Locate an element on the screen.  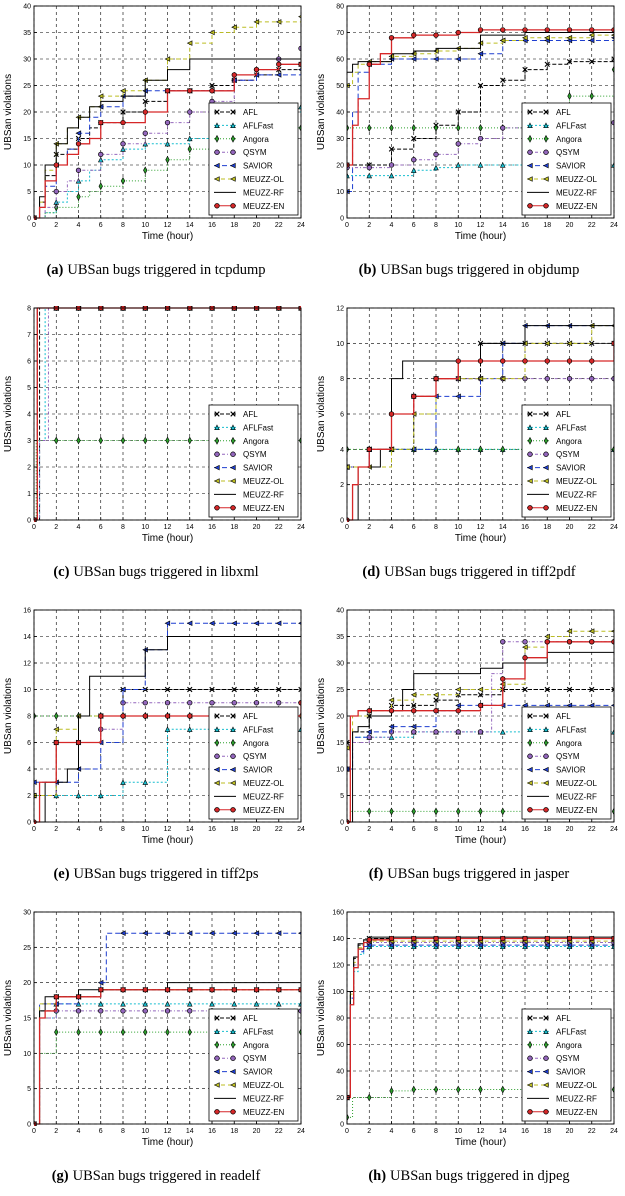
caption-letter: (b) is located at coordinates (367, 270).